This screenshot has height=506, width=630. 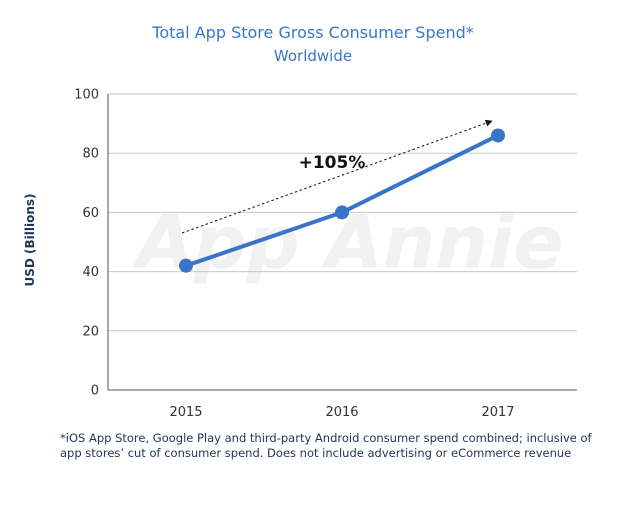 I want to click on growth-annotation: +105%, so click(x=332, y=163).